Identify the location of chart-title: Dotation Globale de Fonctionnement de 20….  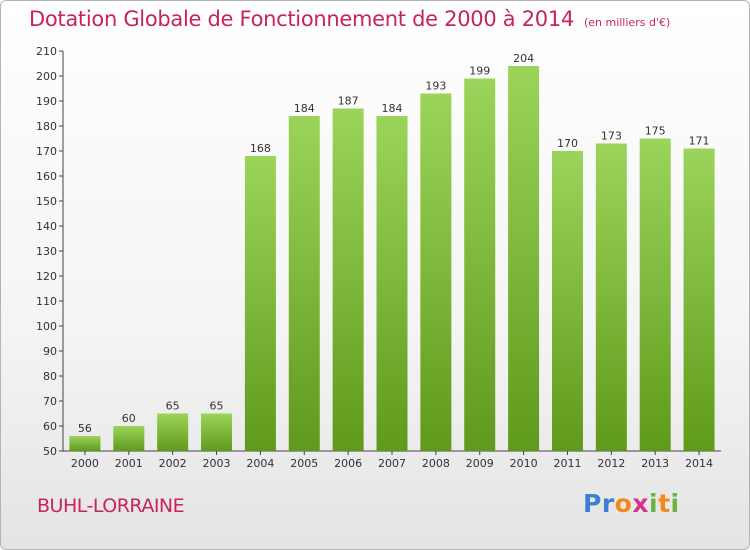
(349, 19).